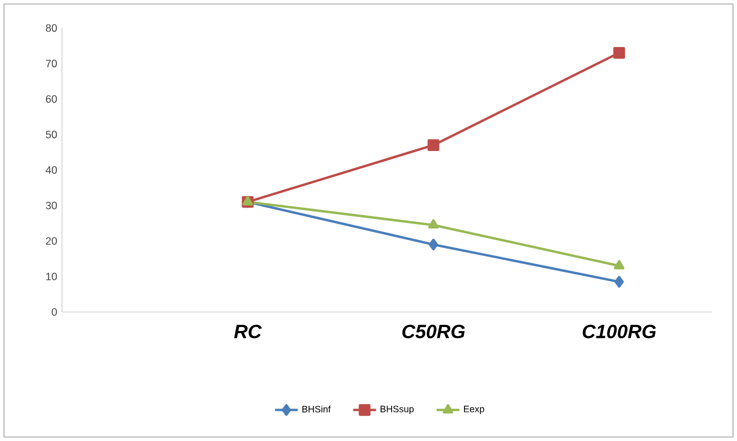 The width and height of the screenshot is (737, 441). What do you see at coordinates (51, 170) in the screenshot?
I see `y-tick-label: 40` at bounding box center [51, 170].